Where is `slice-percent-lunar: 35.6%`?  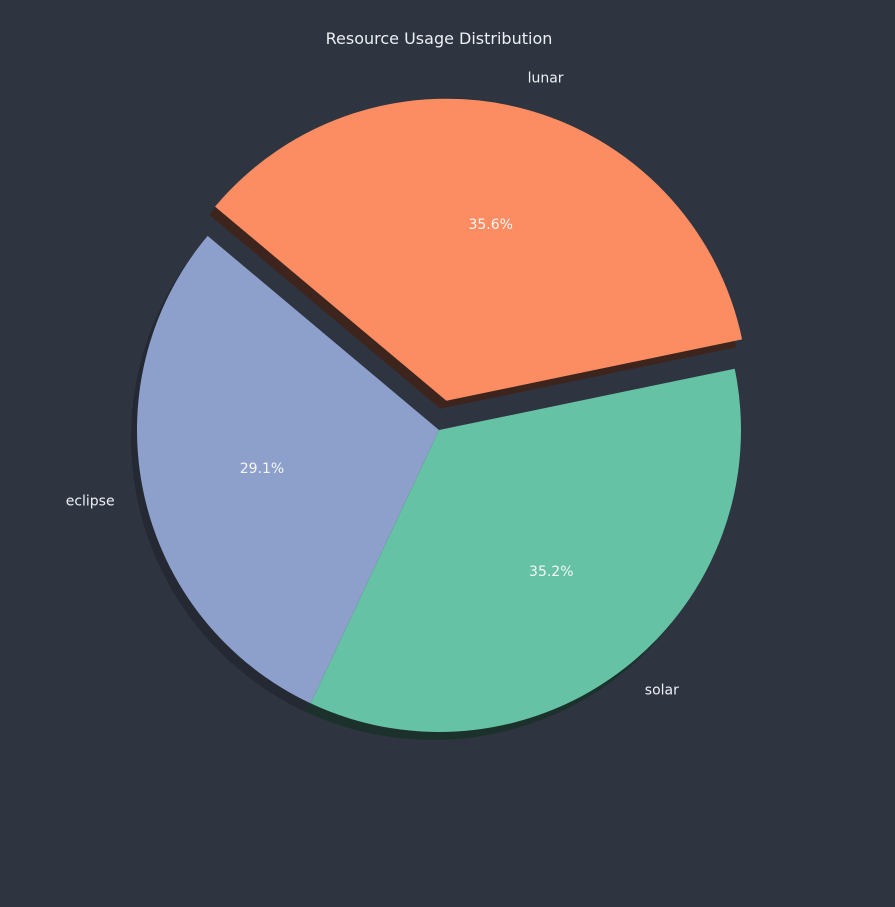
slice-percent-lunar: 35.6% is located at coordinates (490, 225).